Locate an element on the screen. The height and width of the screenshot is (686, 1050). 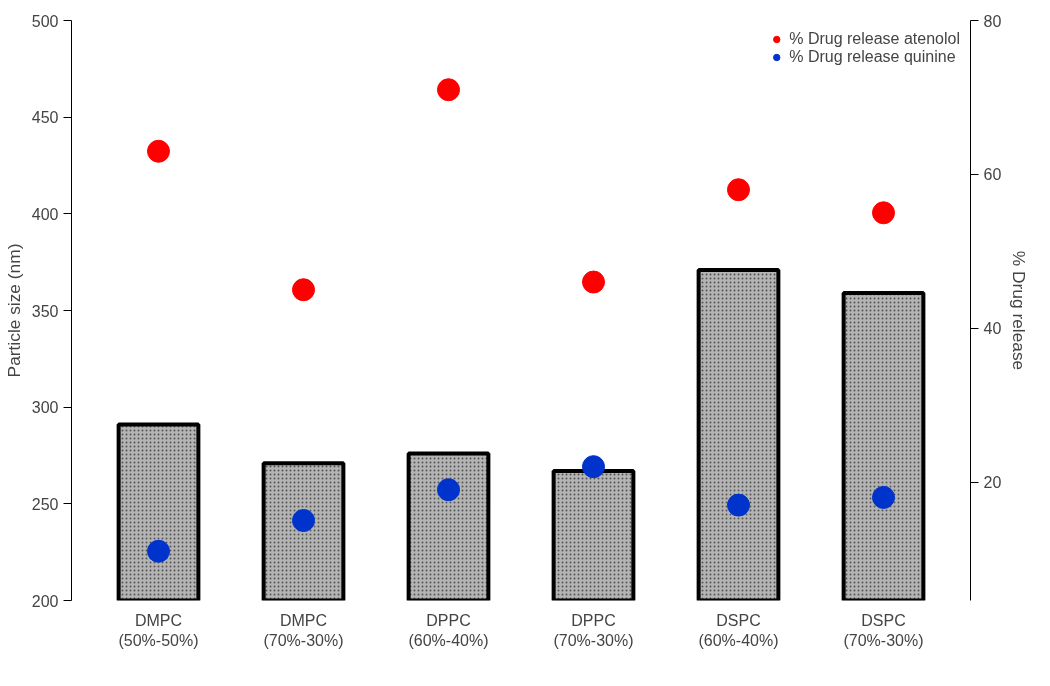
x-tick-label: DMPC (70%-30%) is located at coordinates (303, 630).